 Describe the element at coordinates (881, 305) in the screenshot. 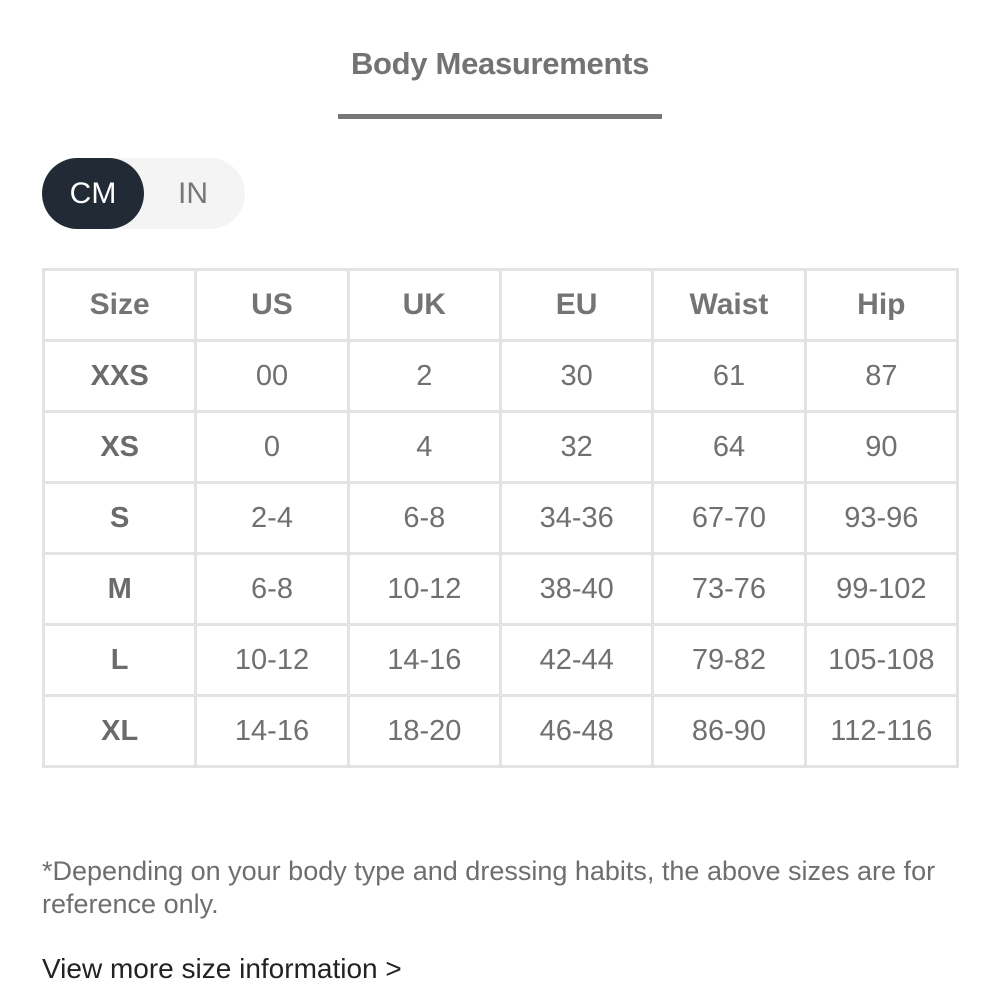

I see `column-header-hip: Hip` at that location.